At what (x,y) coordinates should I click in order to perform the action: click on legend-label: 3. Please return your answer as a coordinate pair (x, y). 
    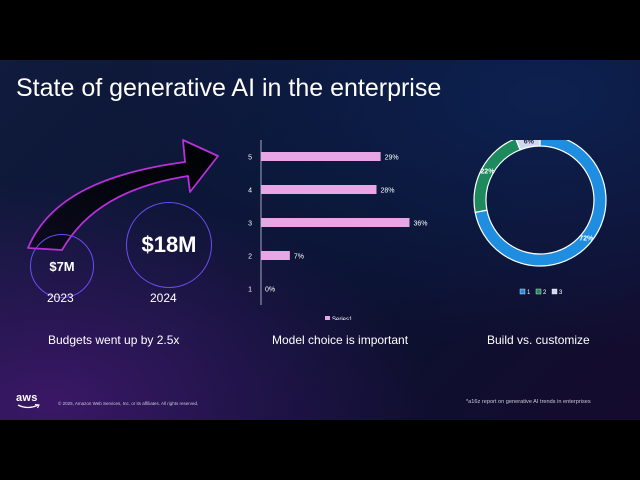
    Looking at the image, I should click on (561, 293).